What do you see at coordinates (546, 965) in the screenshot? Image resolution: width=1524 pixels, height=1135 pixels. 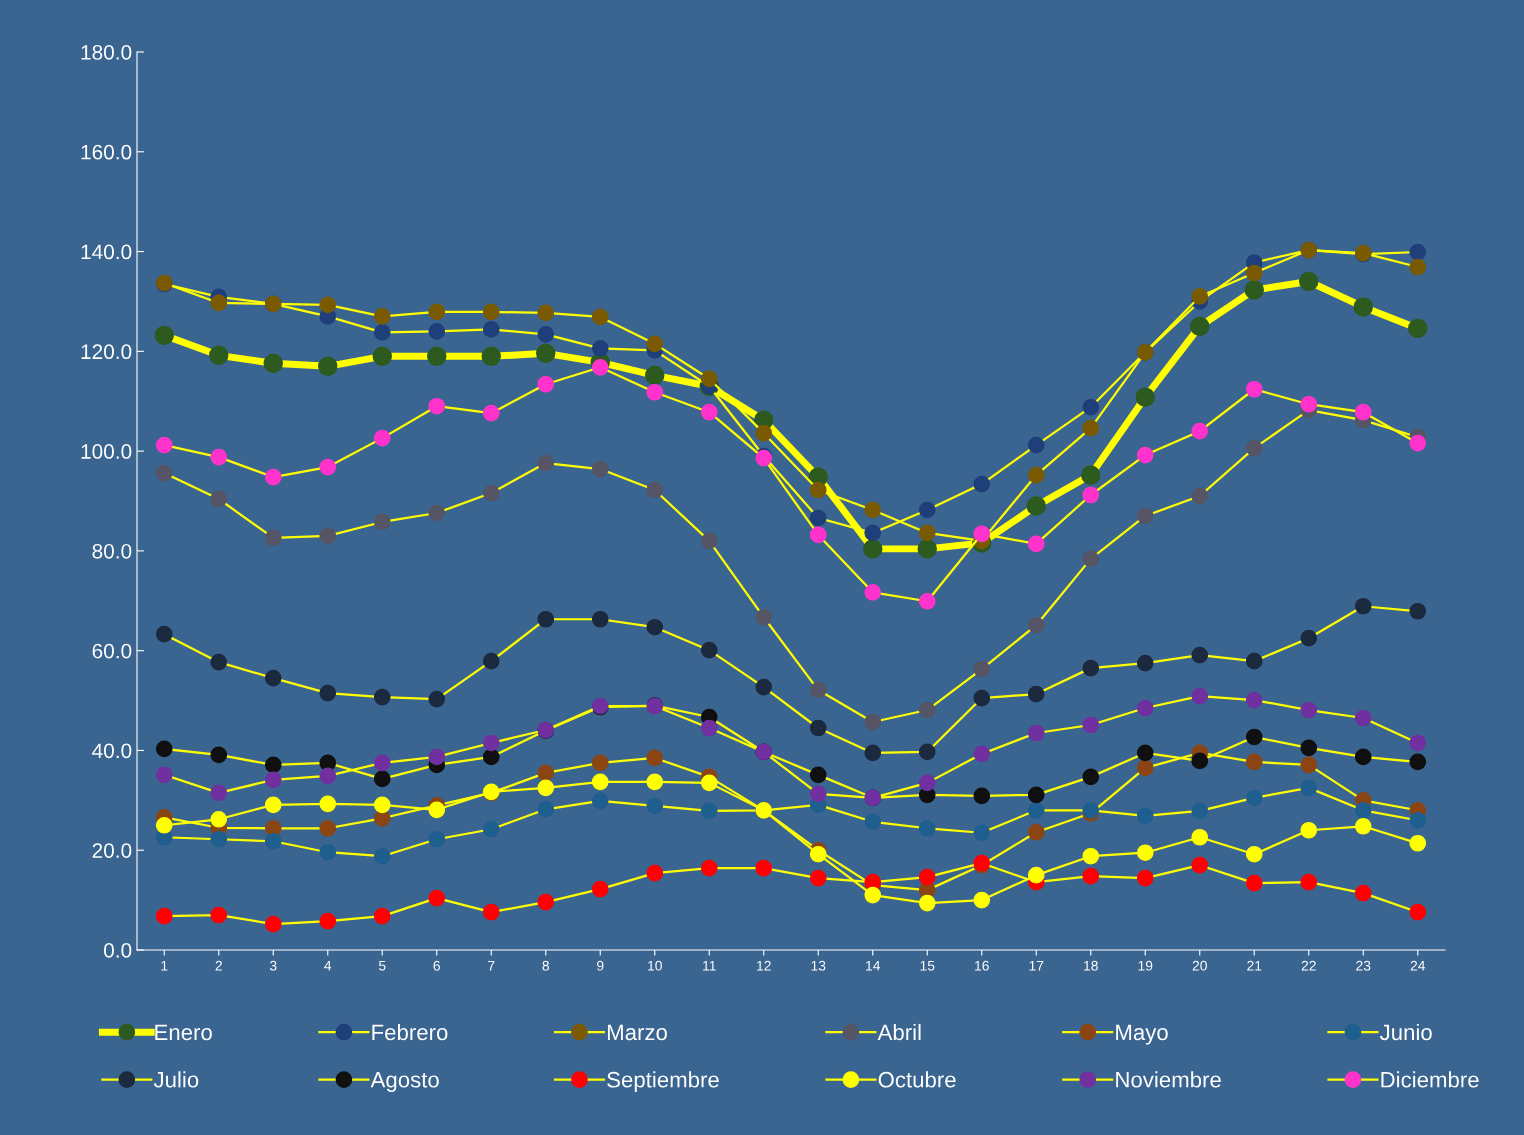 I see `x-tick-label: 8` at bounding box center [546, 965].